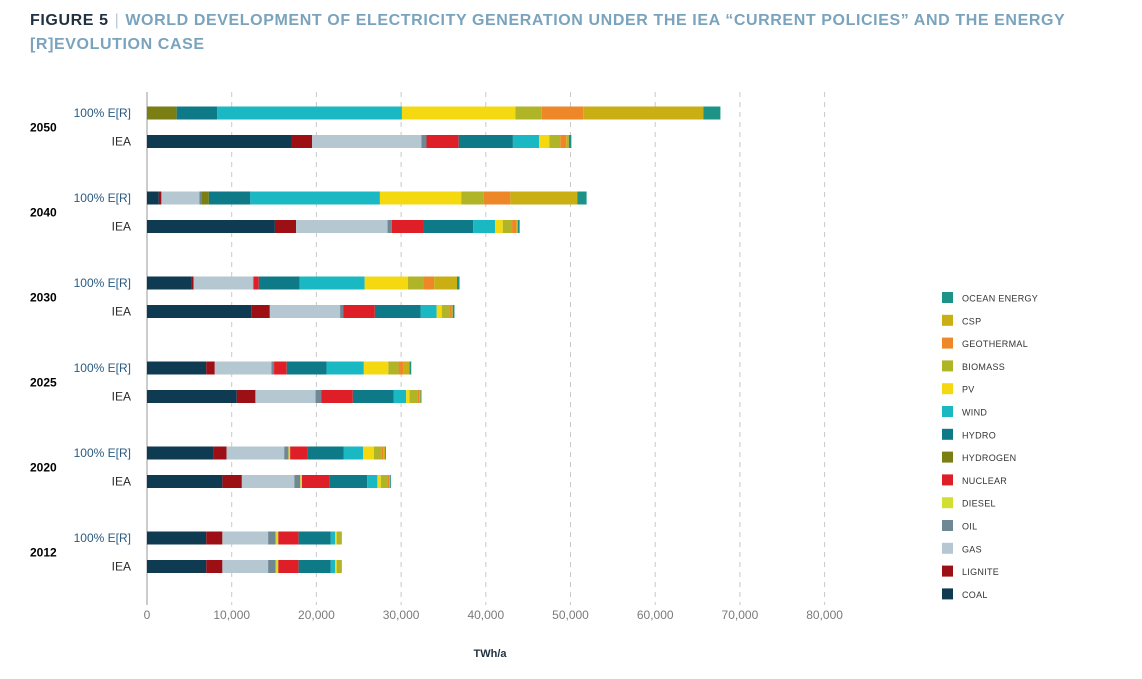  Describe the element at coordinates (43, 127) in the screenshot. I see `year-label: 2050` at that location.